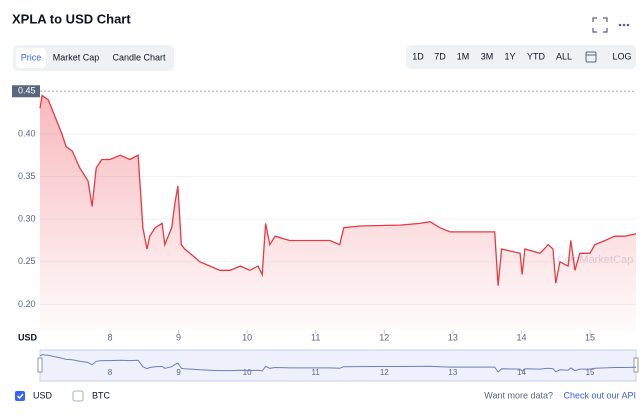 The image size is (640, 416). What do you see at coordinates (178, 372) in the screenshot?
I see `nav-tick-label: 9` at bounding box center [178, 372].